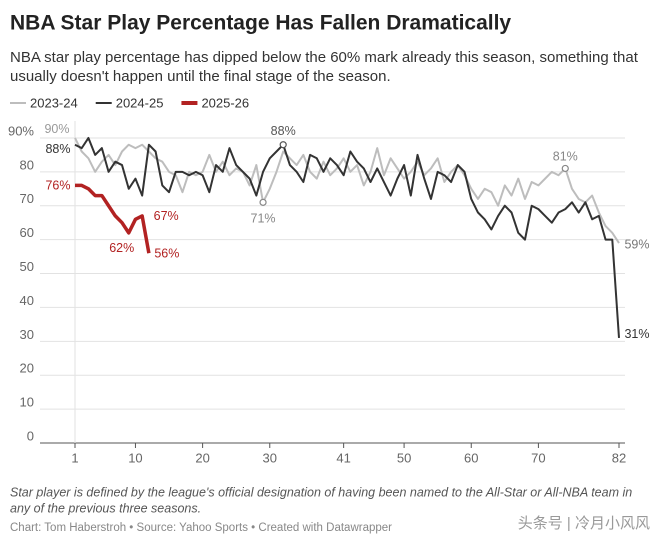 The image size is (660, 546). I want to click on annotation: 67%, so click(166, 216).